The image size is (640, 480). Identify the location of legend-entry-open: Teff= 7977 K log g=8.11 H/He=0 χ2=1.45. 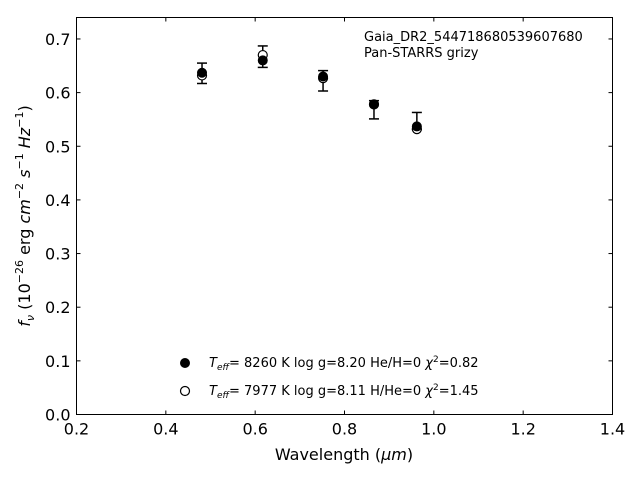
(344, 392).